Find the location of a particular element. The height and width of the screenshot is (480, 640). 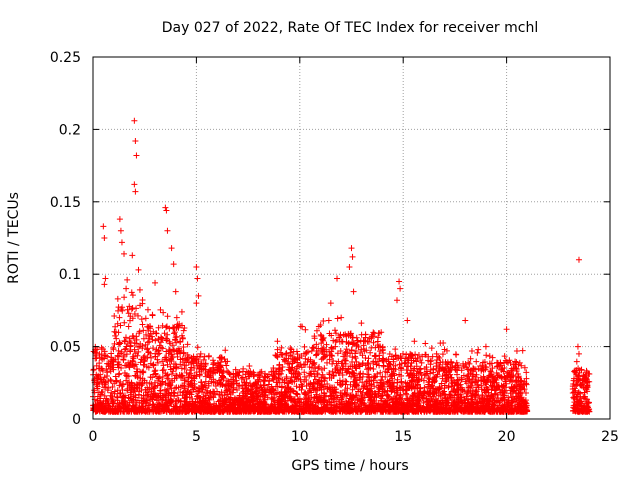

x-tick-label: 0 is located at coordinates (93, 437).